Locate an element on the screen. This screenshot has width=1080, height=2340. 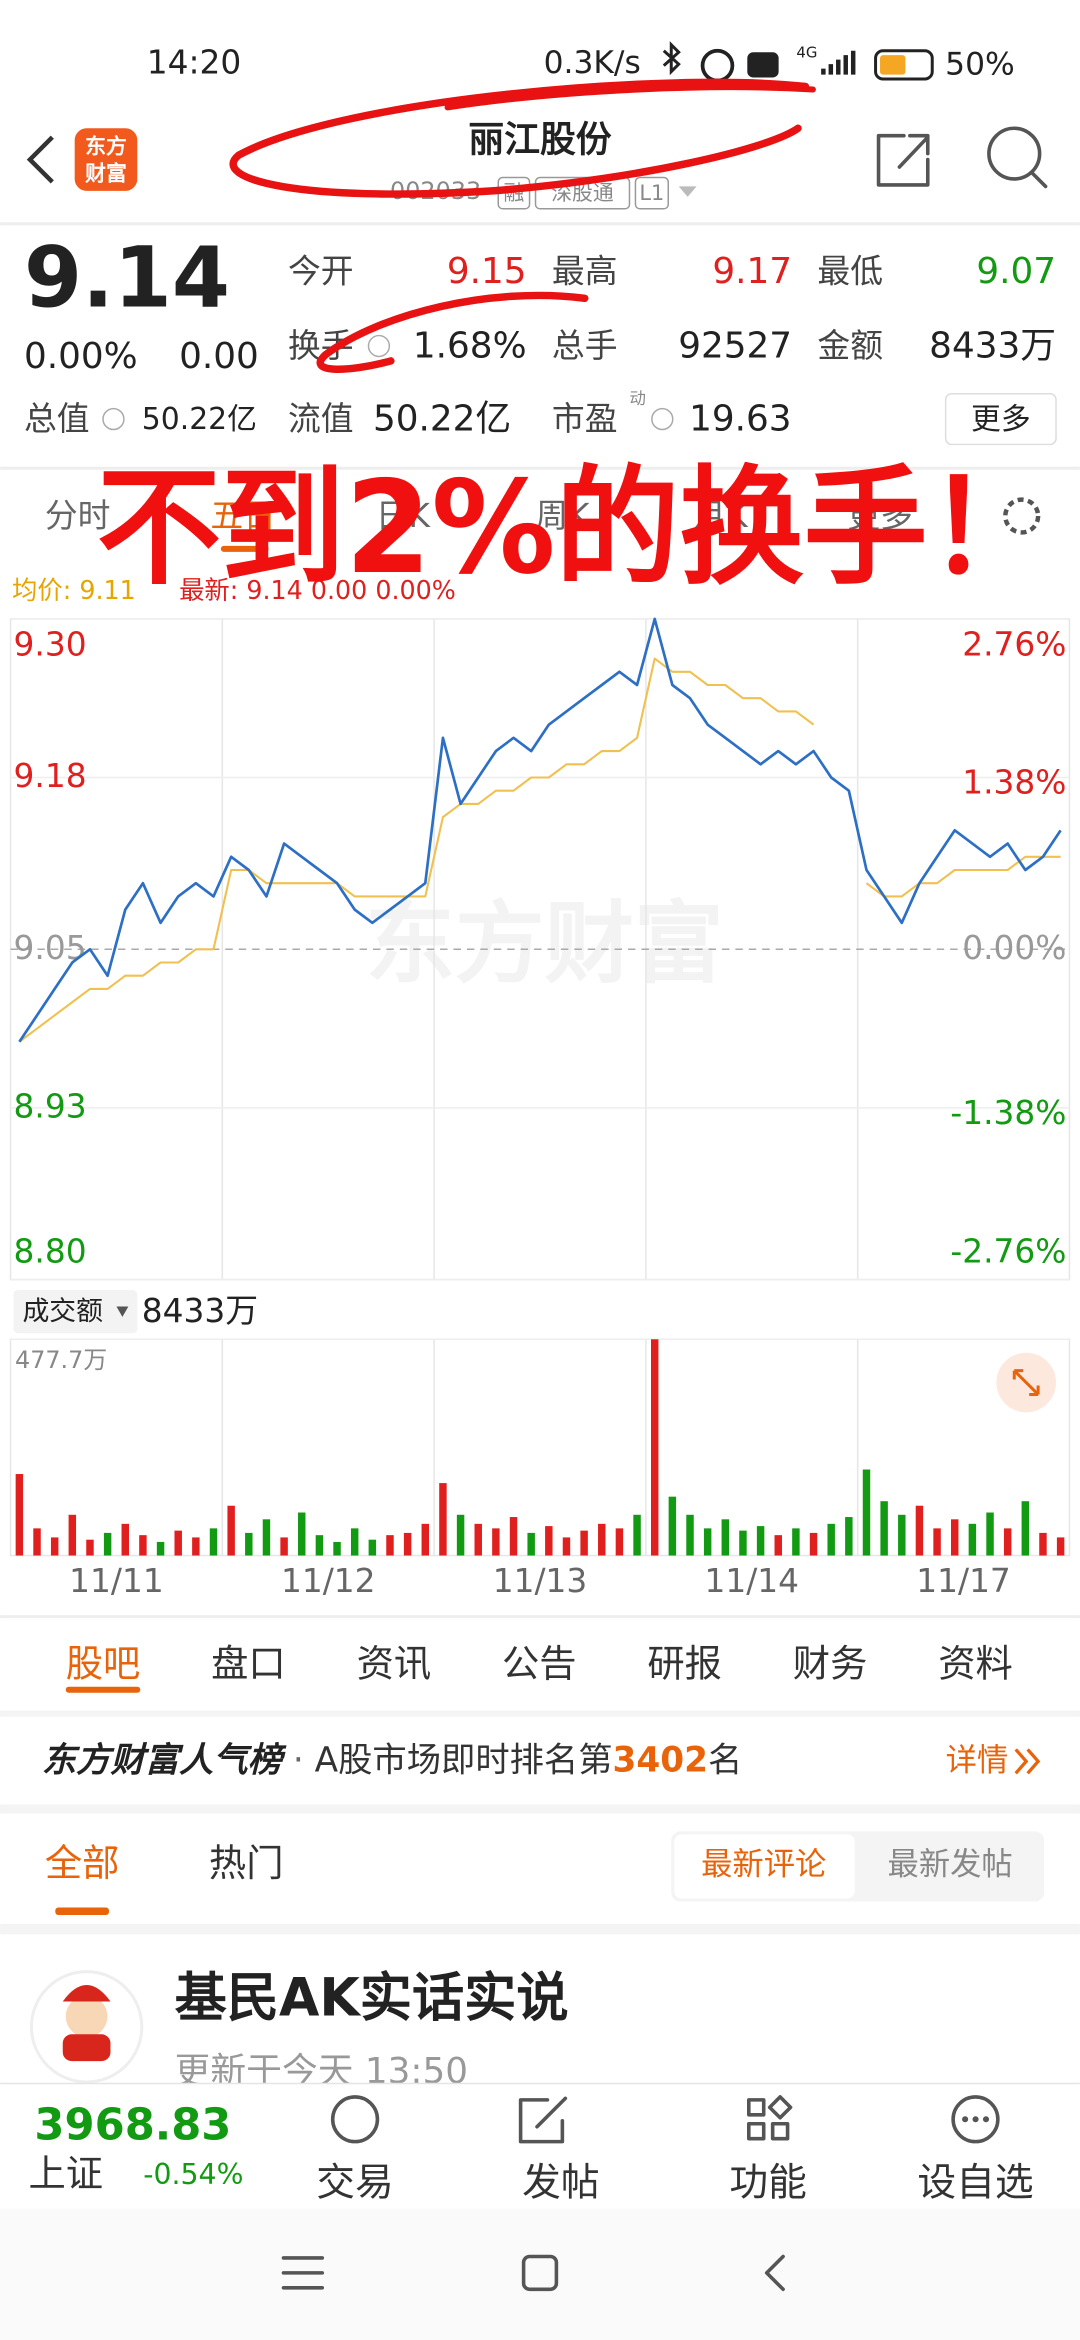
tag-box is located at coordinates (652, 193).